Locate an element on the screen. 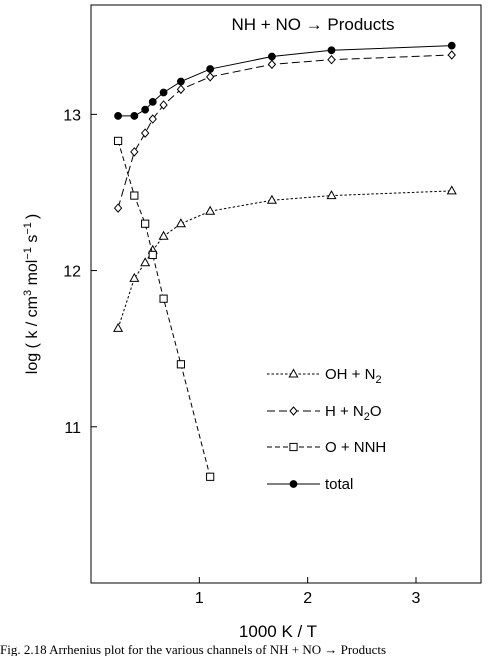 Image resolution: width=500 pixels, height=656 pixels. x-tick-label: 3 is located at coordinates (416, 598).